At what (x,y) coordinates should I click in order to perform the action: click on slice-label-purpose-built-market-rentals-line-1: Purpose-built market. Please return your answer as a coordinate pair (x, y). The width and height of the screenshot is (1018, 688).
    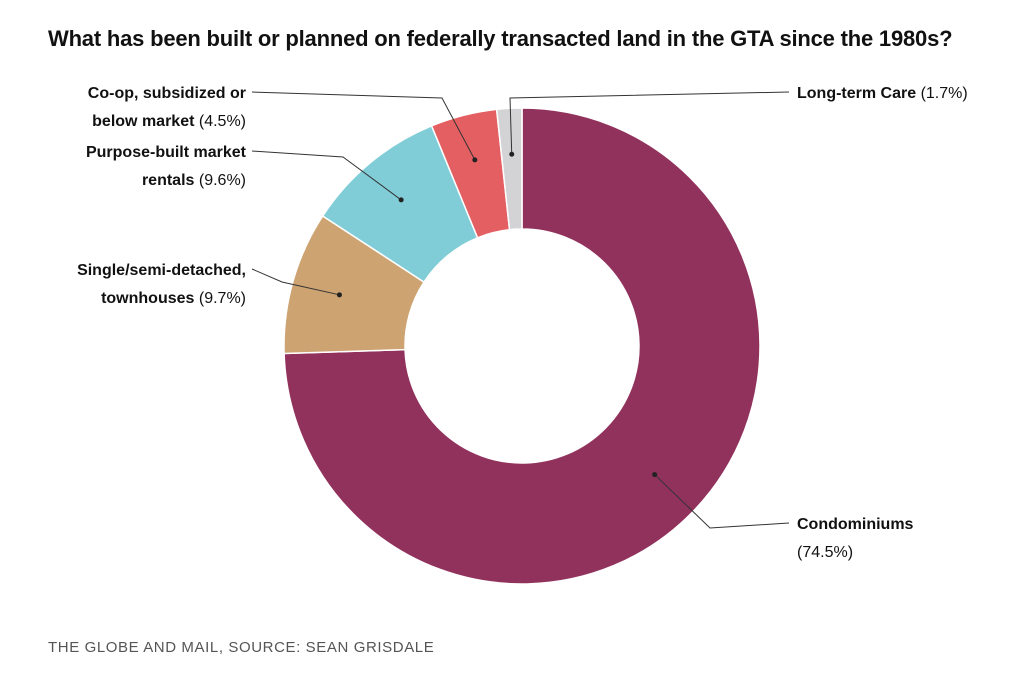
    Looking at the image, I should click on (166, 152).